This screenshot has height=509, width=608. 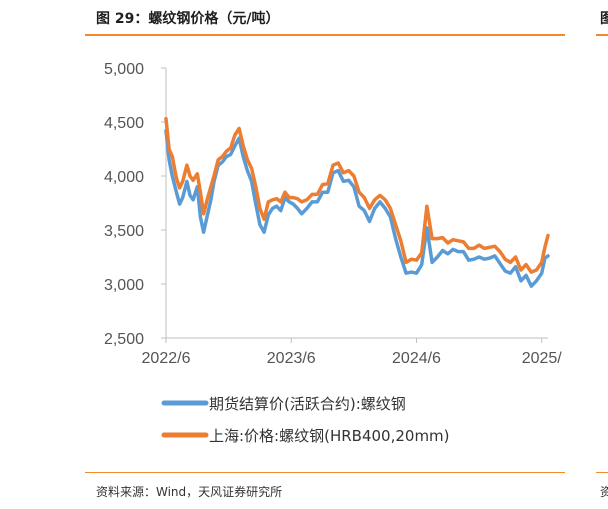 What do you see at coordinates (307, 404) in the screenshot?
I see `legend-label-1: 期货结算价(活跃合约):螺纹钢` at bounding box center [307, 404].